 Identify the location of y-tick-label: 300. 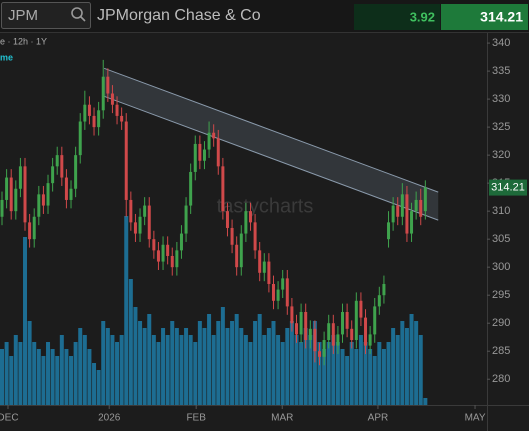
(501, 267).